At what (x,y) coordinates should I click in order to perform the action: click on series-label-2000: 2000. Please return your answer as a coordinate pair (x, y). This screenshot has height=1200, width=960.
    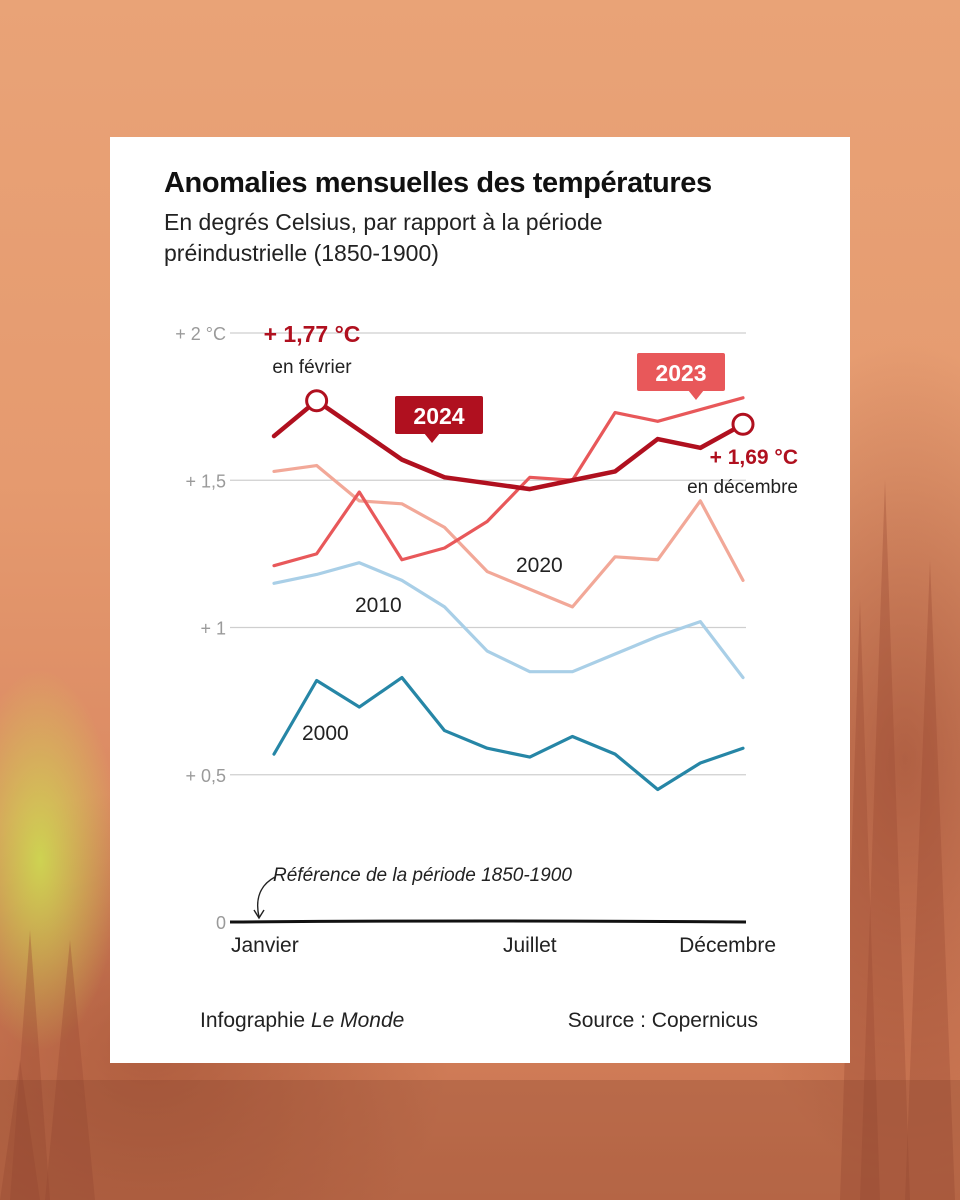
    Looking at the image, I should click on (325, 733).